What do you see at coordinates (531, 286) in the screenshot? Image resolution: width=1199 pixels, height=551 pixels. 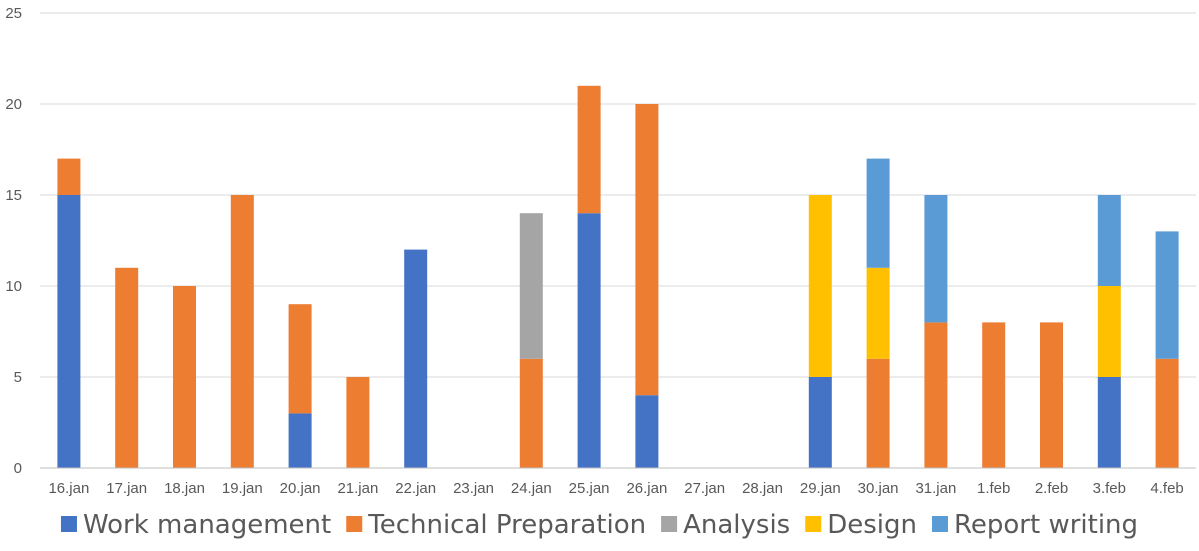 I see `bar-segment-analysis` at bounding box center [531, 286].